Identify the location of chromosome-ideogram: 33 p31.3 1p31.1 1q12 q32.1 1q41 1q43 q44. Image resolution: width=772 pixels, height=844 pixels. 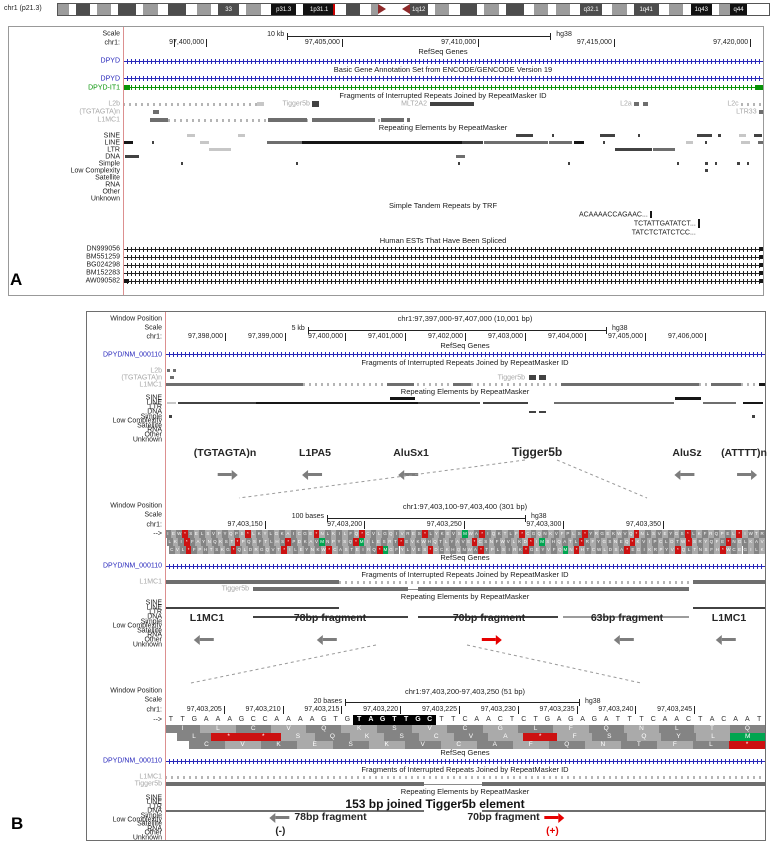
(413, 9).